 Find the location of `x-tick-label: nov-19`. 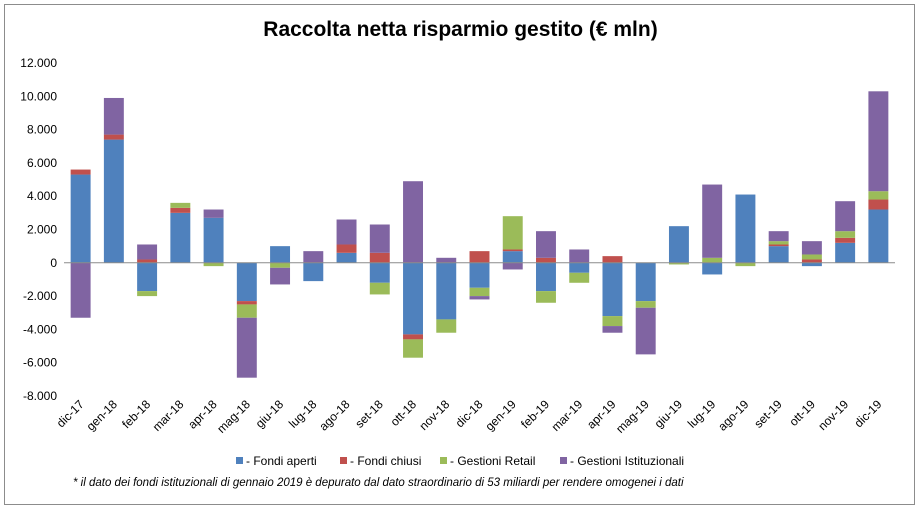

x-tick-label: nov-19 is located at coordinates (833, 415).